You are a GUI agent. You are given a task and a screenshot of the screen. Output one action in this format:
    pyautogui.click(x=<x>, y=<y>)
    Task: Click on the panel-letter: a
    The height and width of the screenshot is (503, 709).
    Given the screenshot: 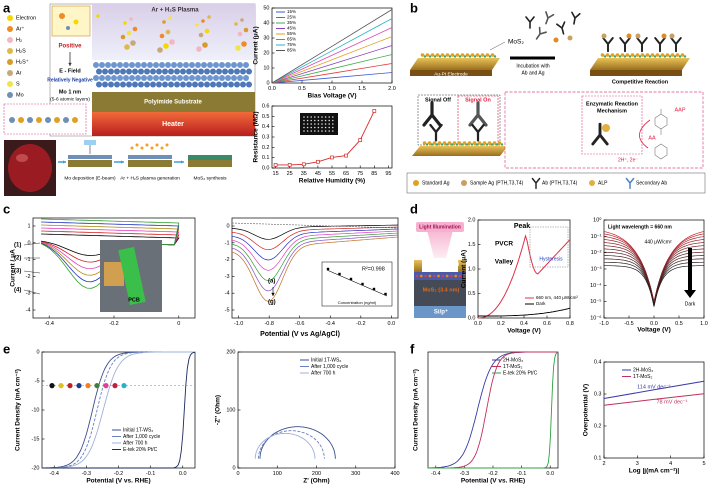 What is the action you would take?
    pyautogui.click(x=7, y=7)
    